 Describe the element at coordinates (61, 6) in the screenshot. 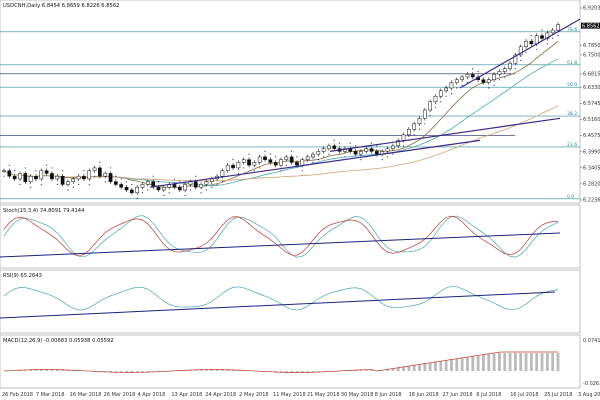

I see `price-panel-title: USDCNH,Daily 6.8454 6.8659 6.8226 6.8562` at that location.